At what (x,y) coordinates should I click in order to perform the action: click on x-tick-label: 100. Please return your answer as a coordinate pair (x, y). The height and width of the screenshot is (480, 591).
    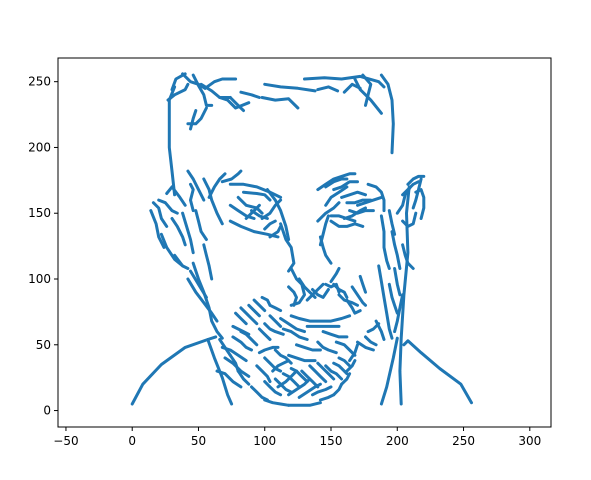
    Looking at the image, I should click on (264, 441).